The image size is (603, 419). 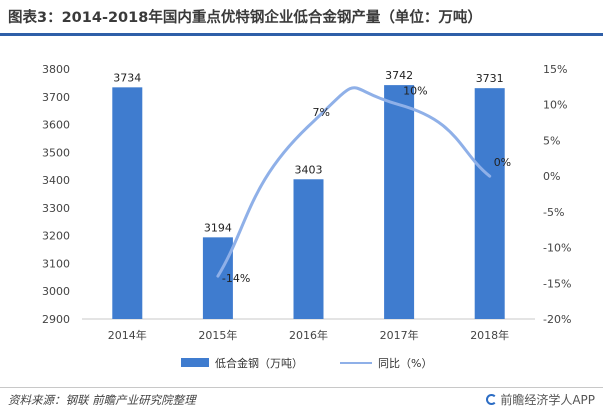 What do you see at coordinates (56, 69) in the screenshot?
I see `y-tick-label: 3800` at bounding box center [56, 69].